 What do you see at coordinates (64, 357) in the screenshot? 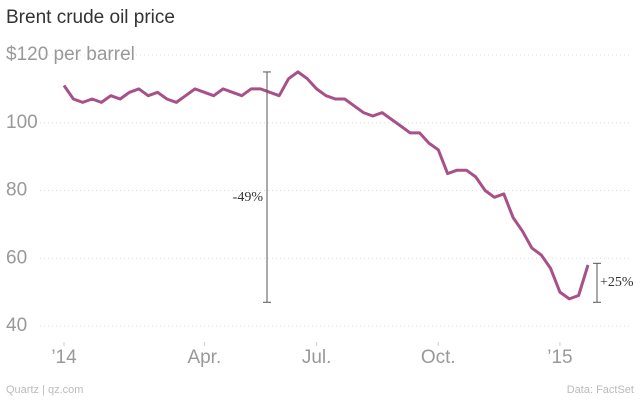
I see `x-tick-label: ’14` at bounding box center [64, 357].